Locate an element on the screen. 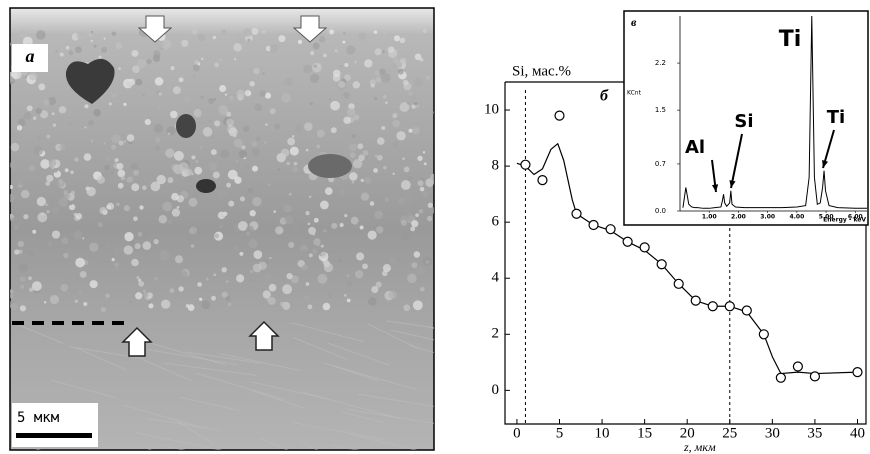 The height and width of the screenshot is (454, 870). x-tick-label: 2.00 is located at coordinates (738, 217).